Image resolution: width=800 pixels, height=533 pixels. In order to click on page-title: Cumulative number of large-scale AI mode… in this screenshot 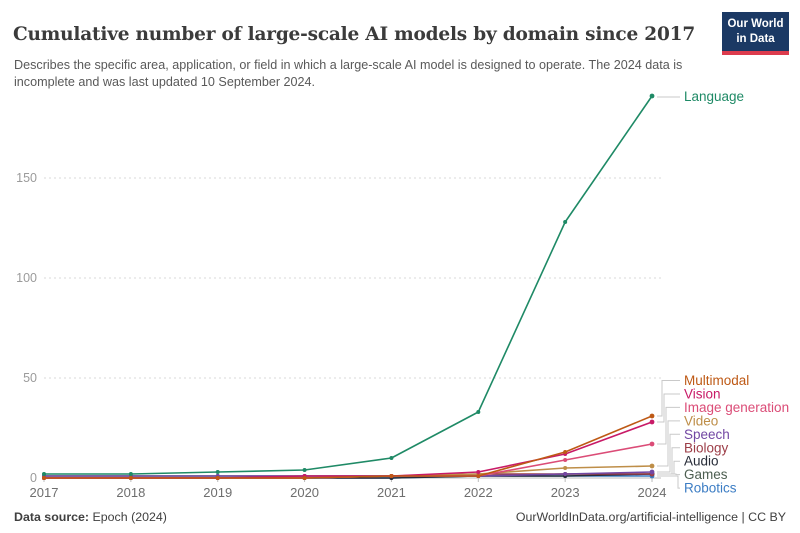, I will do `click(354, 35)`.